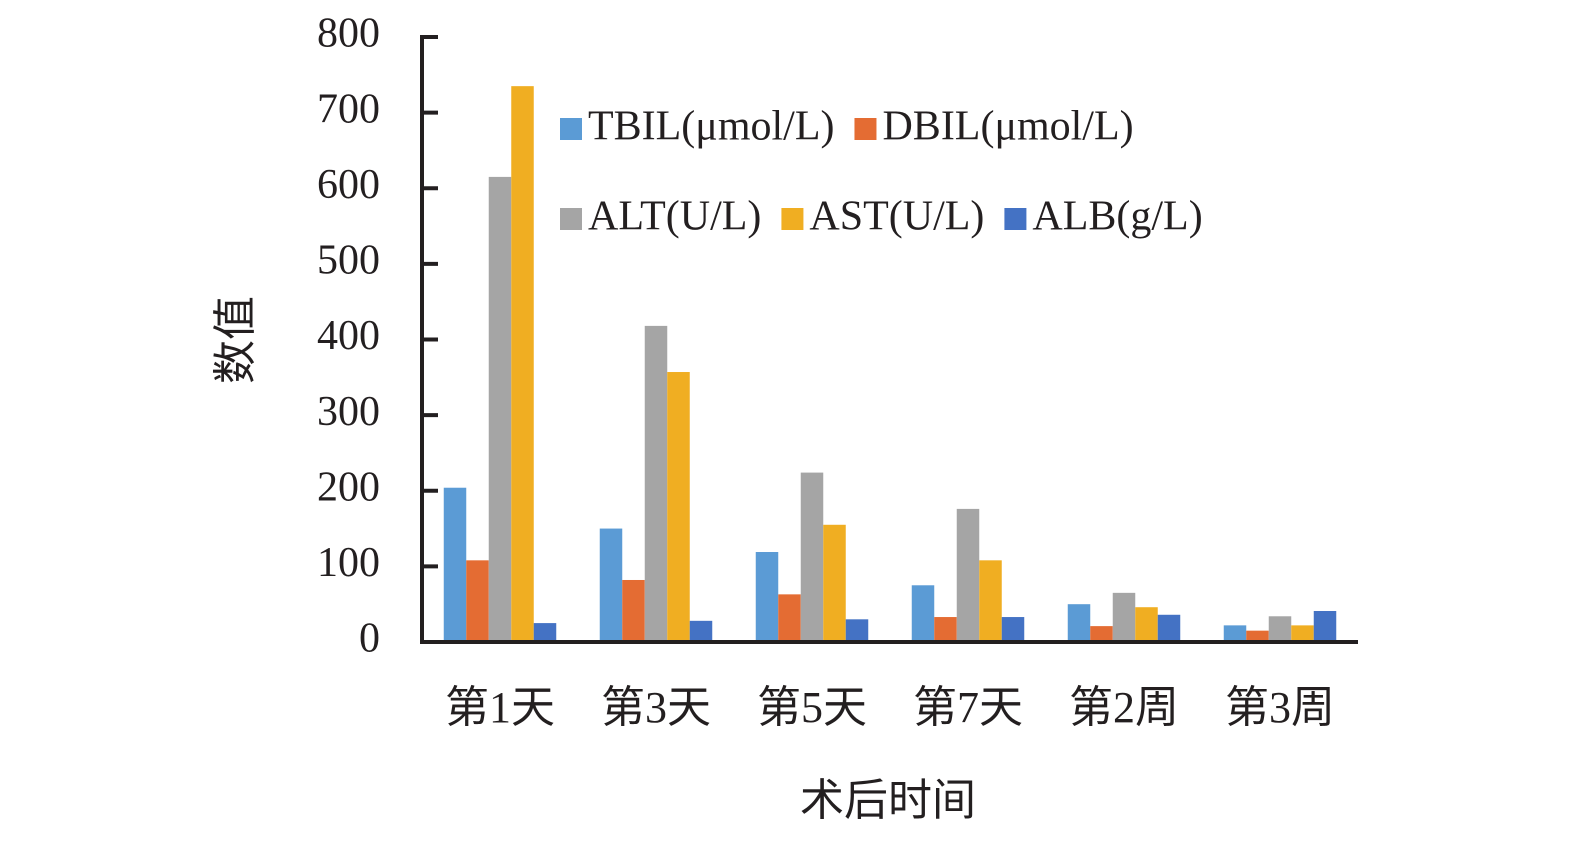  I want to click on y-tick-label: 100, so click(348, 563).